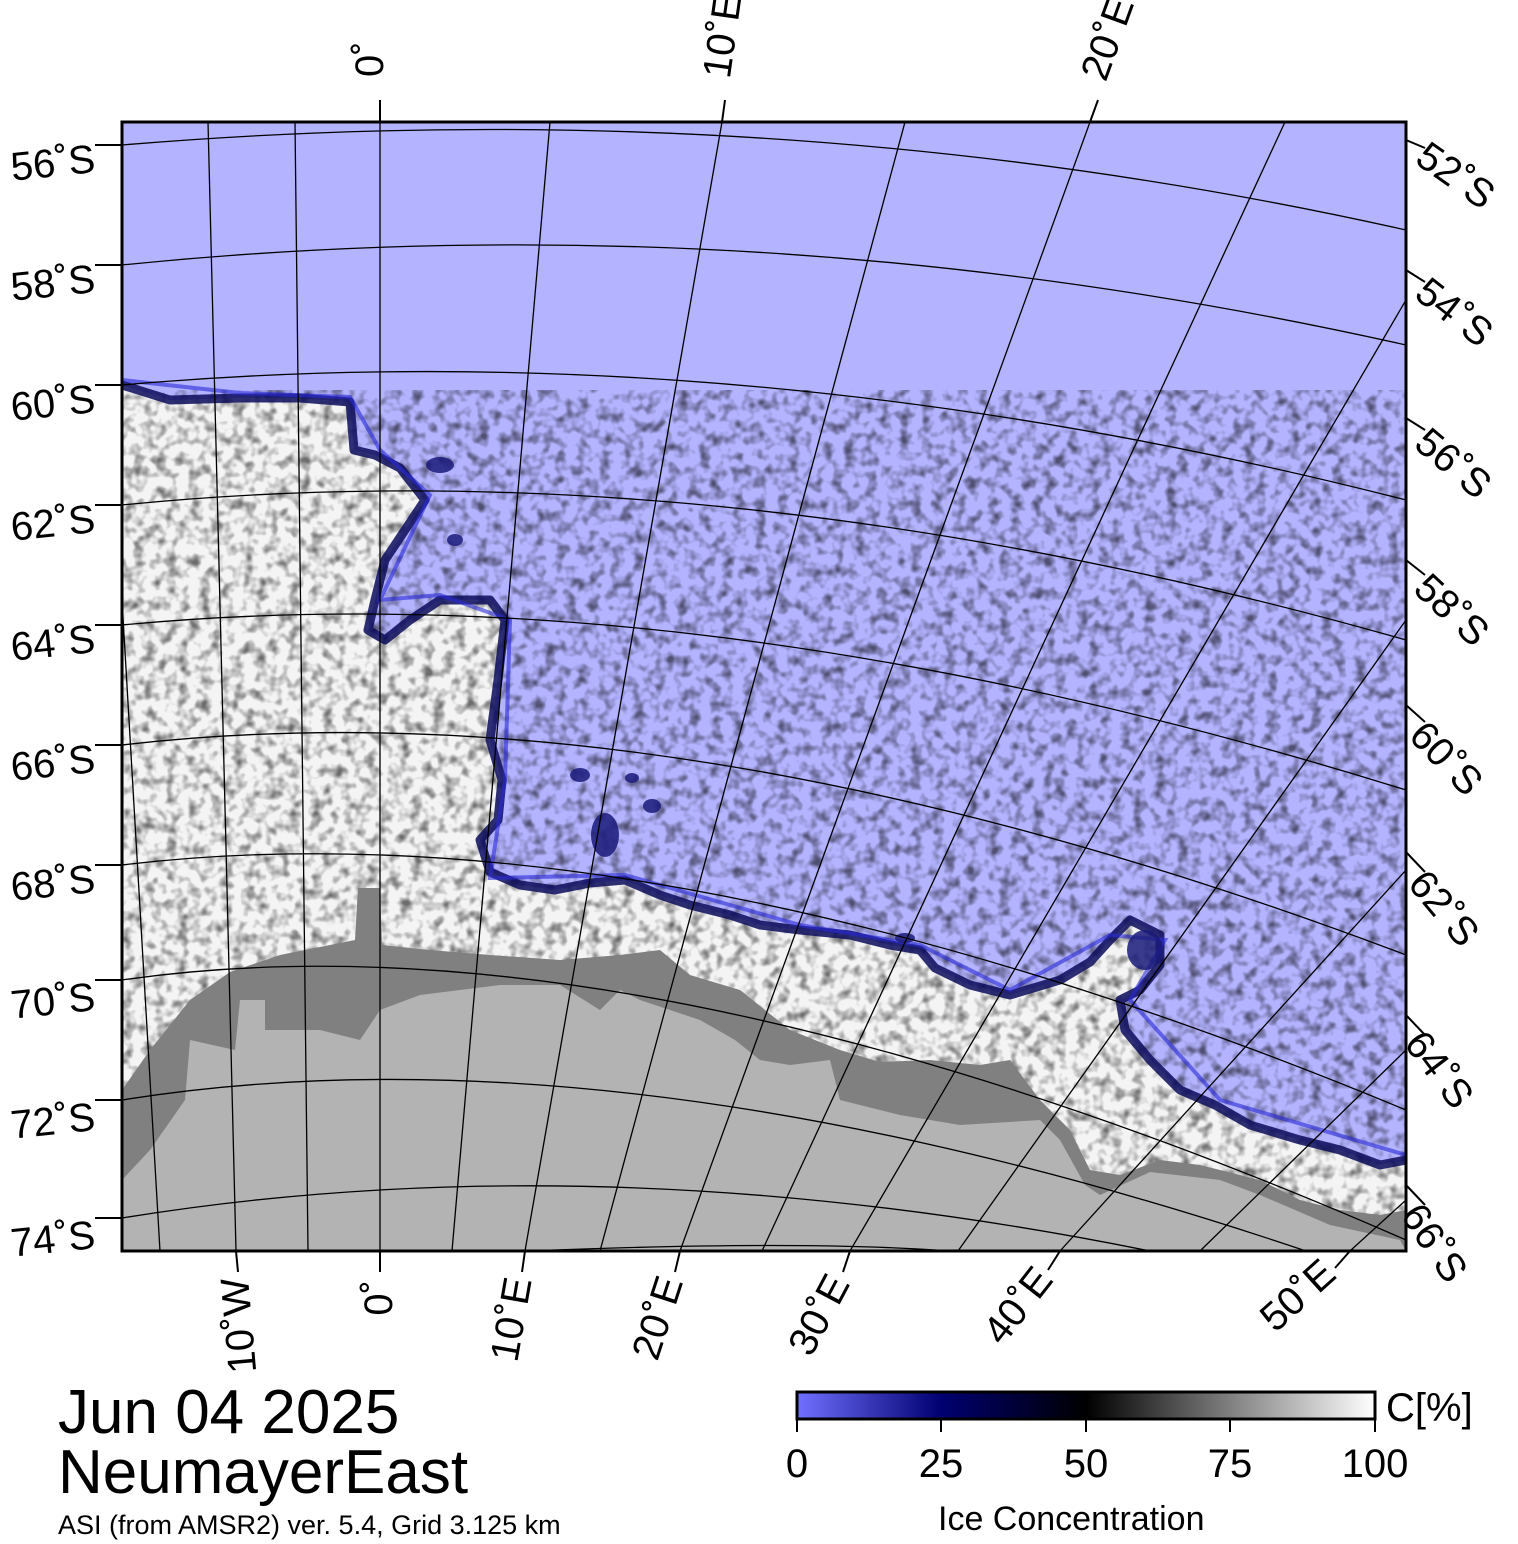  Describe the element at coordinates (941, 1464) in the screenshot. I see `colorbar-tick: 25` at that location.